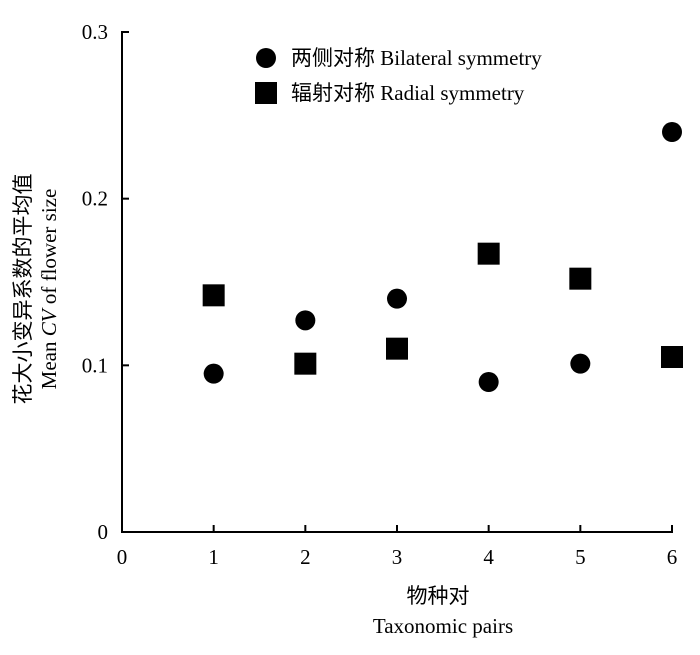 This screenshot has width=700, height=655. What do you see at coordinates (672, 557) in the screenshot?
I see `x-tick-label: 6` at bounding box center [672, 557].